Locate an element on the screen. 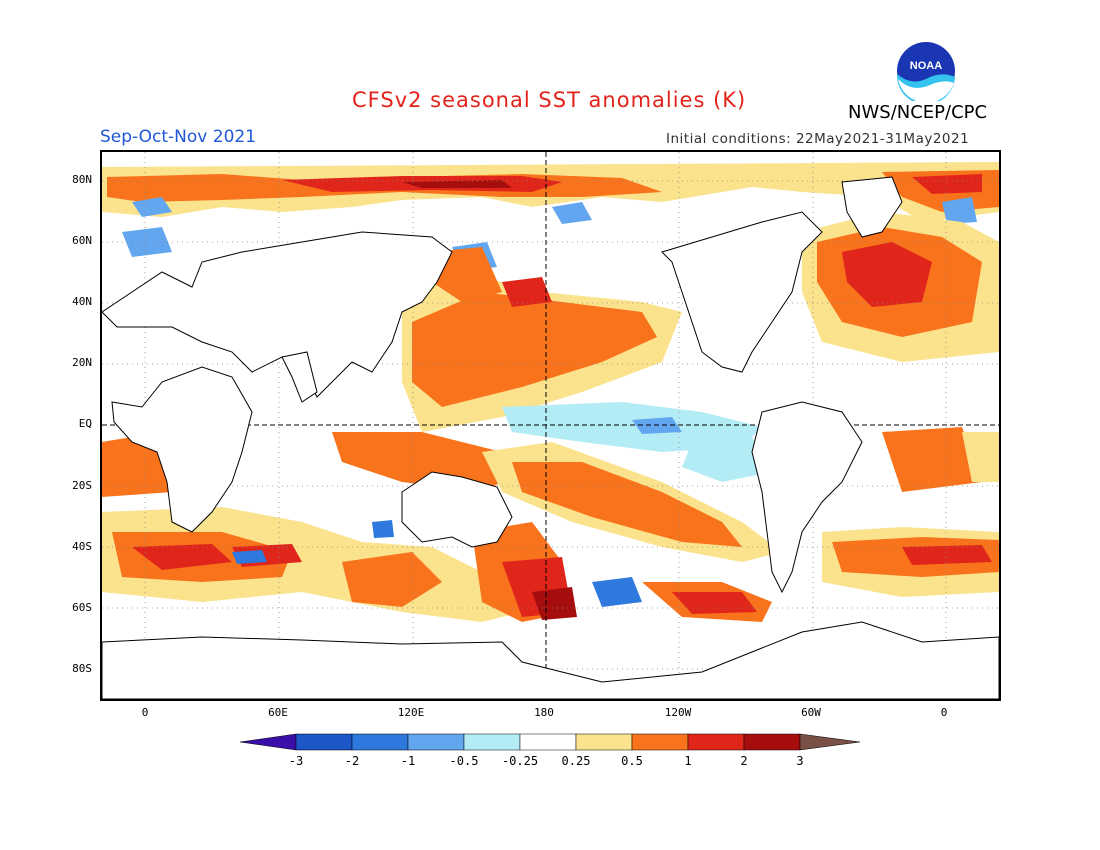 The width and height of the screenshot is (1100, 850). lat-label: 80N is located at coordinates (82, 179).